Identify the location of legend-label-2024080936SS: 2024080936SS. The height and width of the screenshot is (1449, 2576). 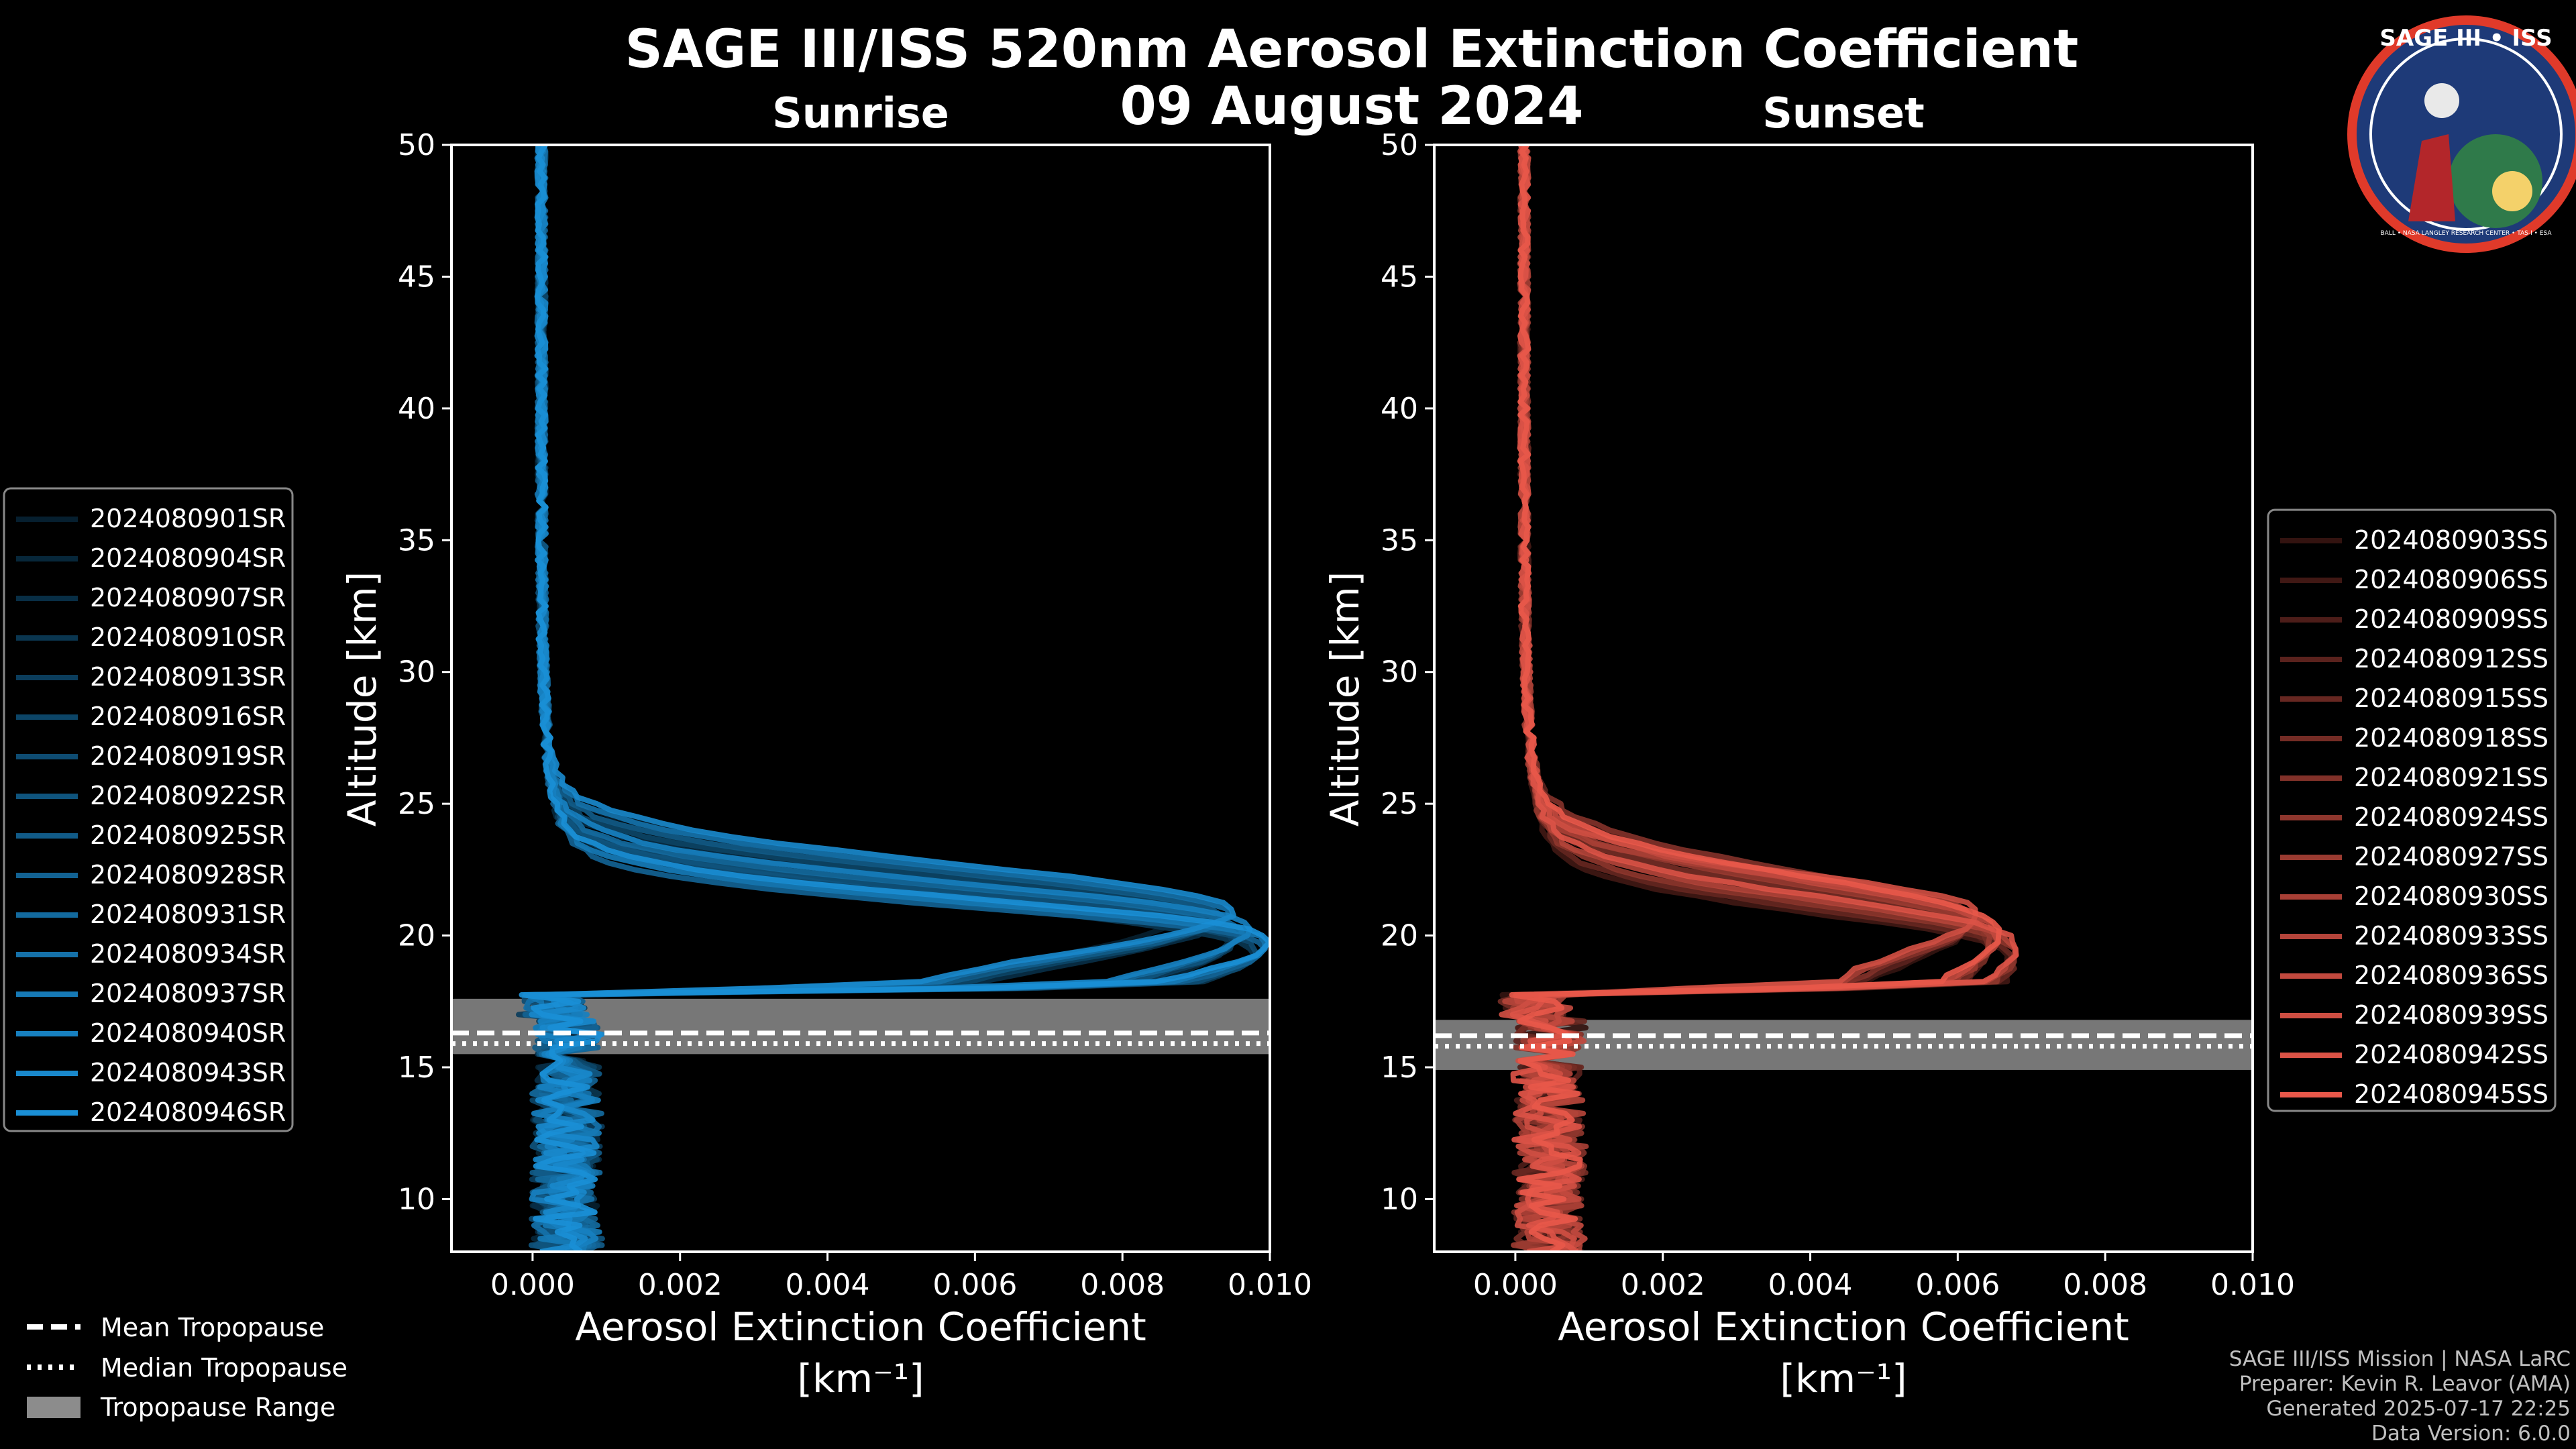
(2451, 975).